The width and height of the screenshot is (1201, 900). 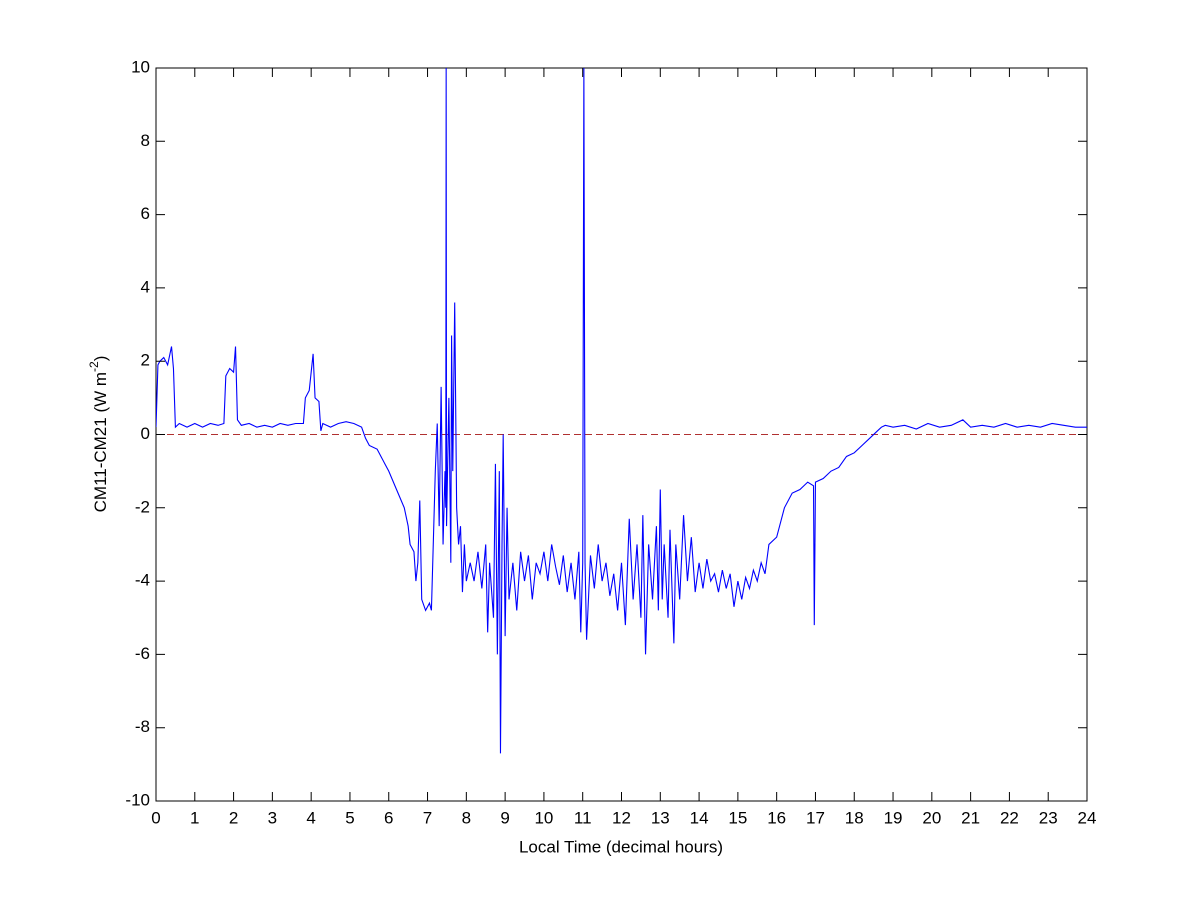 What do you see at coordinates (100, 359) in the screenshot?
I see `y-axis-label-suffix: )` at bounding box center [100, 359].